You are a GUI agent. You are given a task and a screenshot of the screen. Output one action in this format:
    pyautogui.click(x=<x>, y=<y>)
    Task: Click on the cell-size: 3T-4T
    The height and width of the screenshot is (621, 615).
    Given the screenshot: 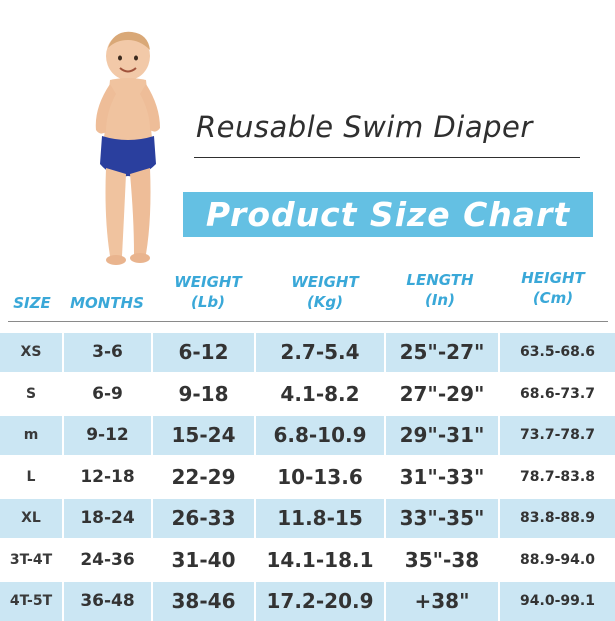 What is the action you would take?
    pyautogui.click(x=31, y=560)
    